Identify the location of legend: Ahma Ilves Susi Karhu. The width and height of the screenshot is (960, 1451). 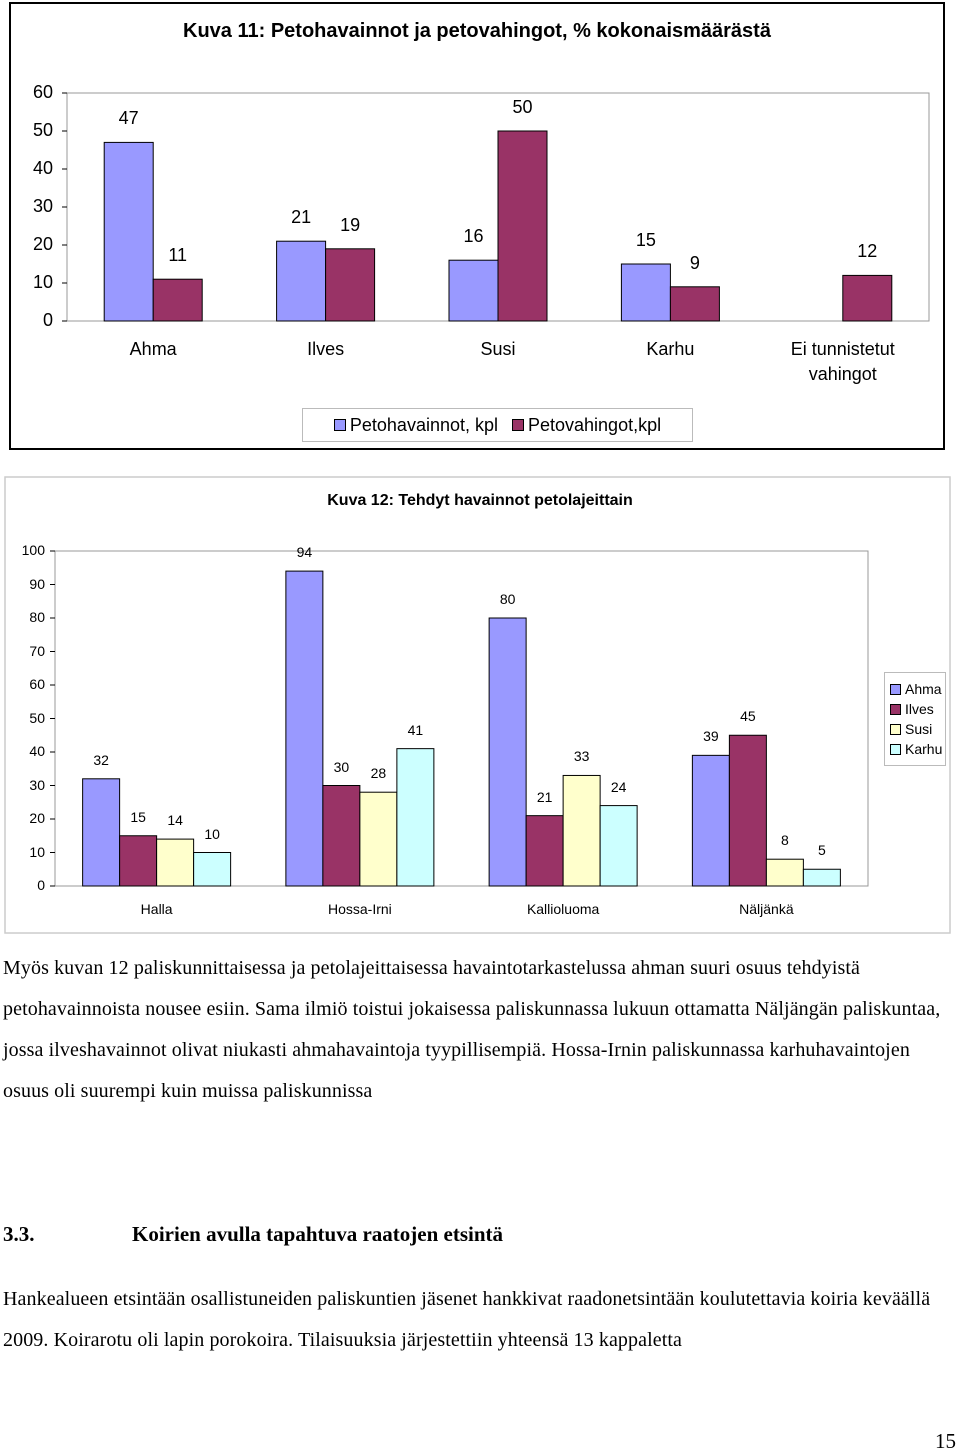
(915, 719).